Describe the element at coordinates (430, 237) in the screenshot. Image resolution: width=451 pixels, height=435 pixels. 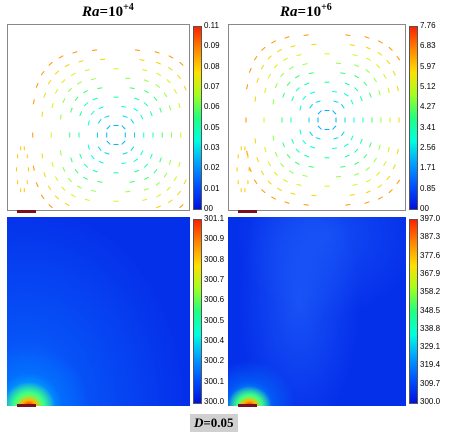
I see `colorbar-tick-label: 387.3` at that location.